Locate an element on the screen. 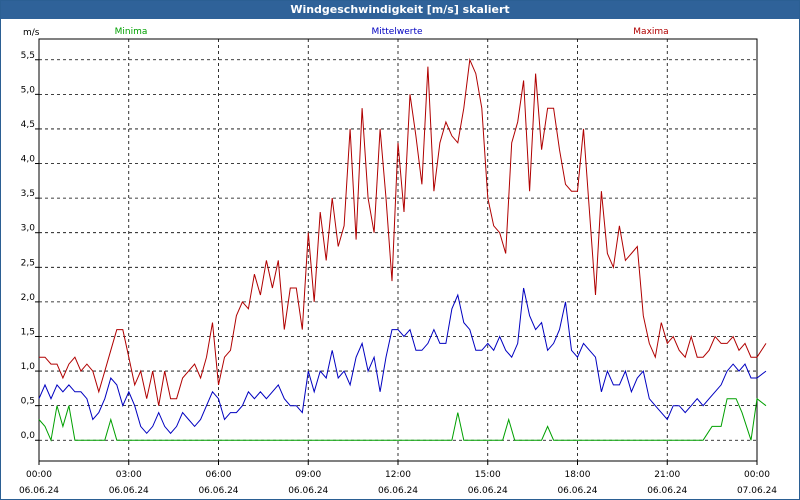  y-tick-label: 4,0 is located at coordinates (28, 160).